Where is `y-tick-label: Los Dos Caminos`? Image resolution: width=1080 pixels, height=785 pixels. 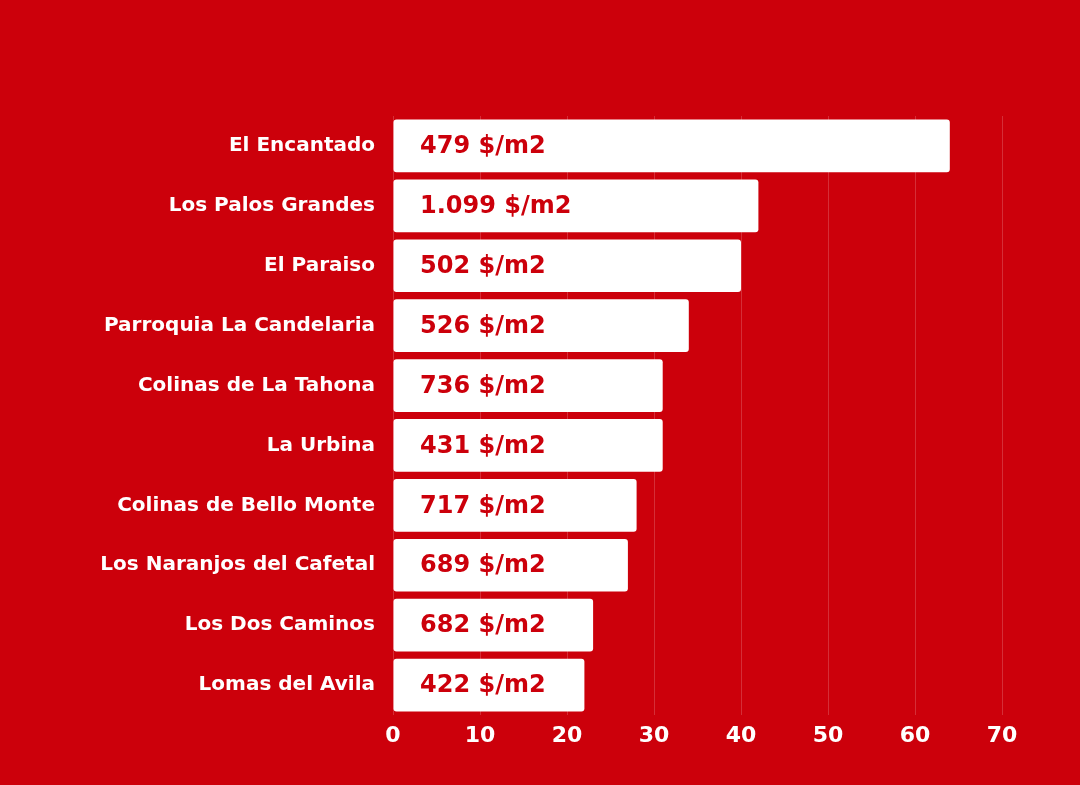
y-tick-label: Los Dos Caminos is located at coordinates (279, 623).